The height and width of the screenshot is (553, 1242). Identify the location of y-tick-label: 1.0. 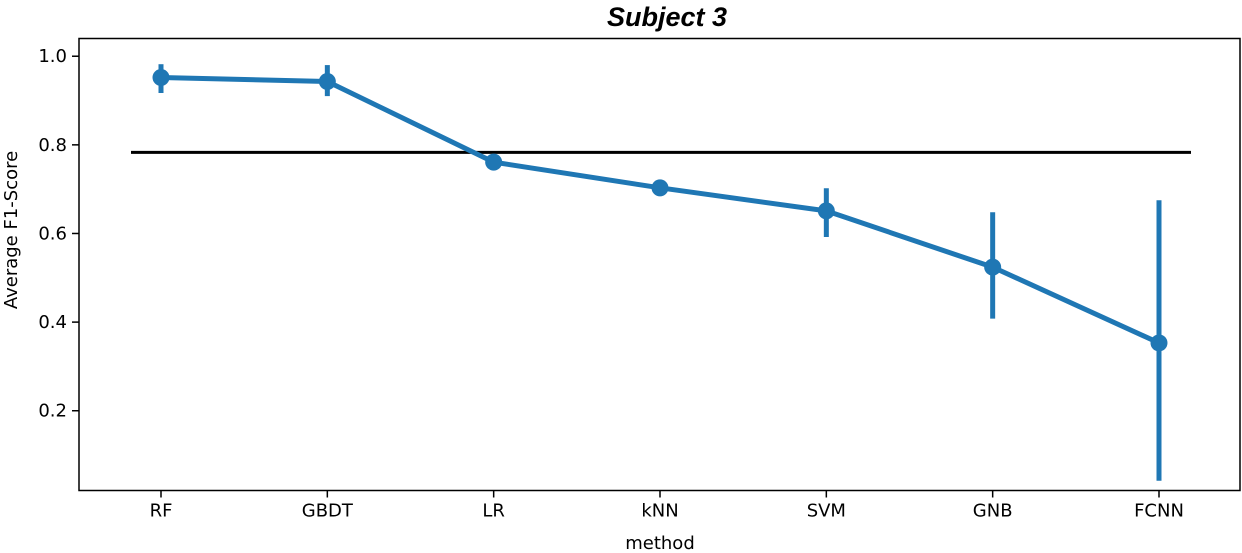
(52, 56).